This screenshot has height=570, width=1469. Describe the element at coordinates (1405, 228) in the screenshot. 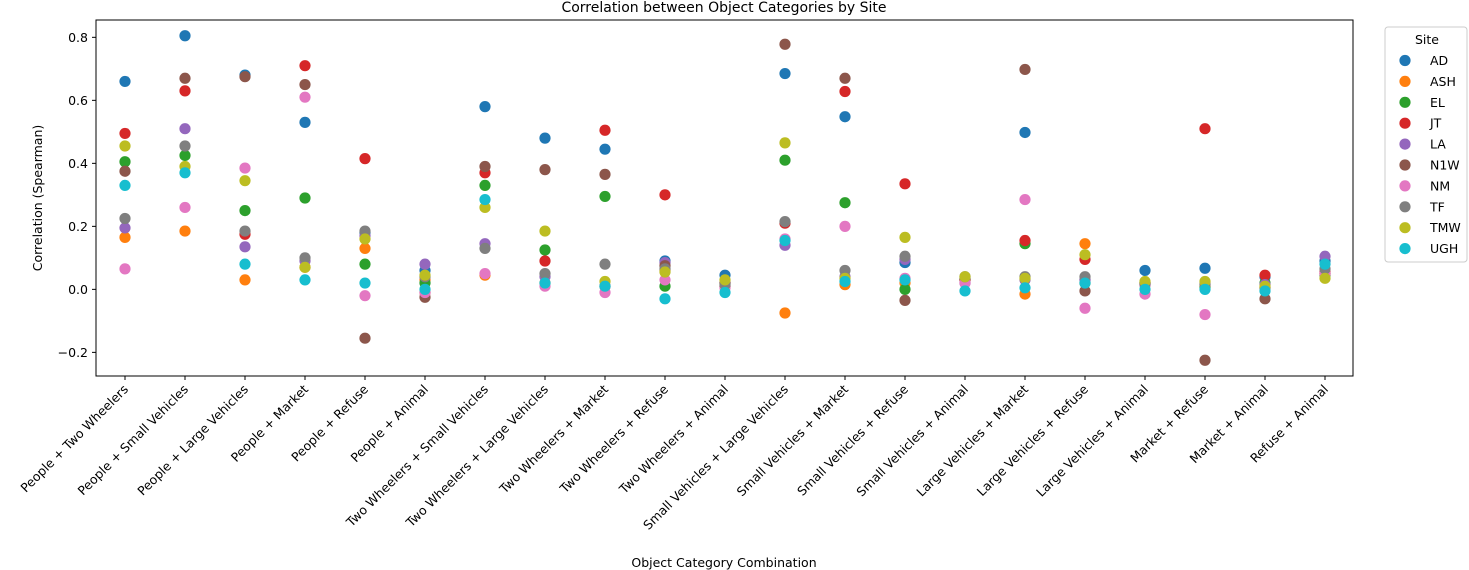

I see `legend-marker-tmw` at that location.